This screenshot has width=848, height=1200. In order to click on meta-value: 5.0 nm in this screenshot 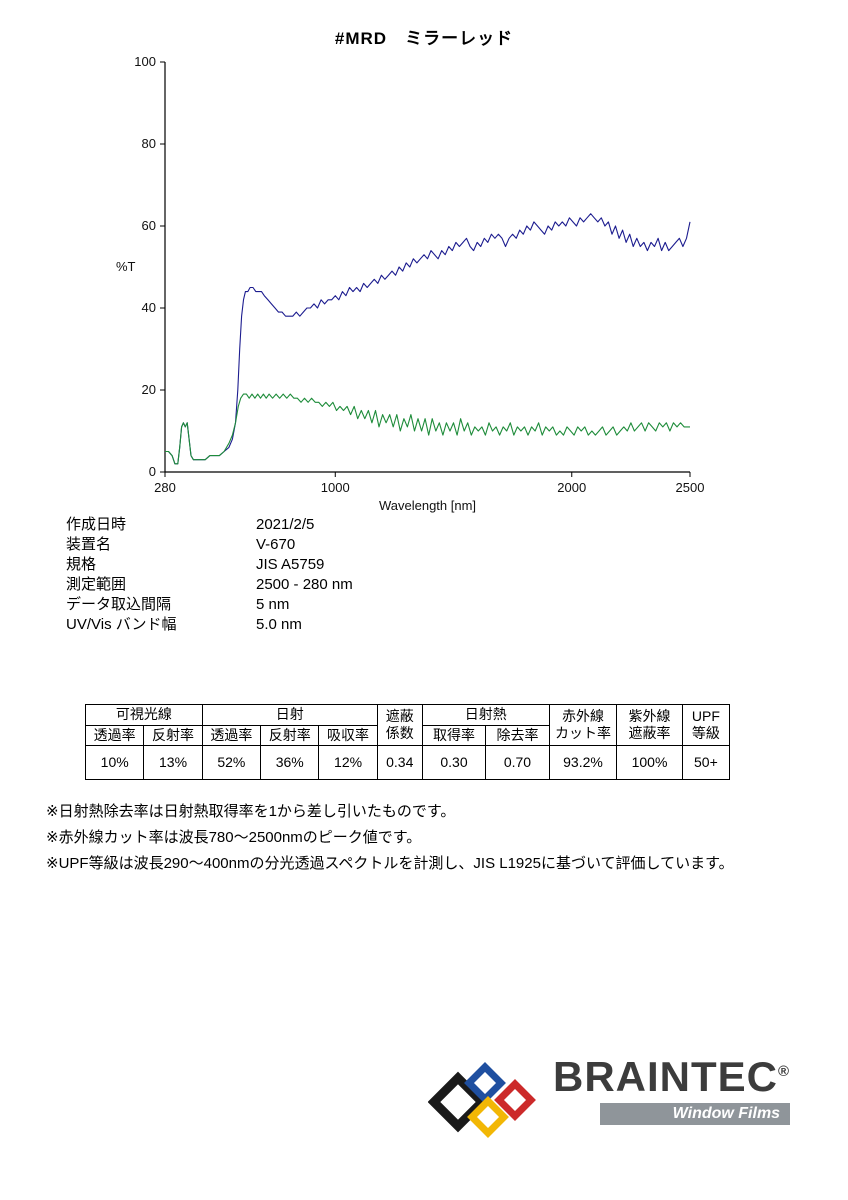, I will do `click(279, 624)`.